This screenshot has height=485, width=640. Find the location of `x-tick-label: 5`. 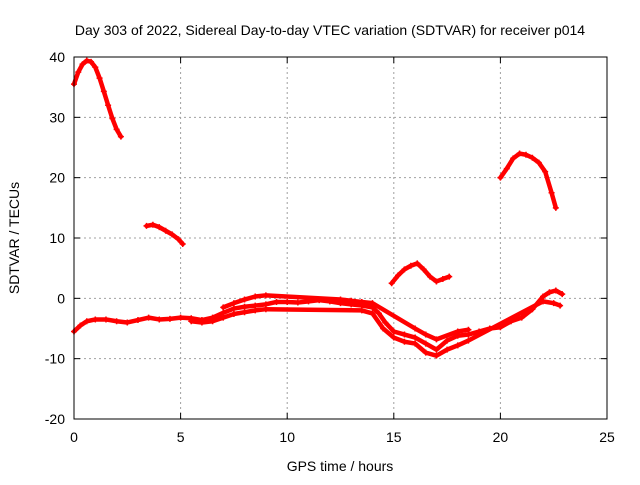

x-tick-label: 5 is located at coordinates (181, 437).